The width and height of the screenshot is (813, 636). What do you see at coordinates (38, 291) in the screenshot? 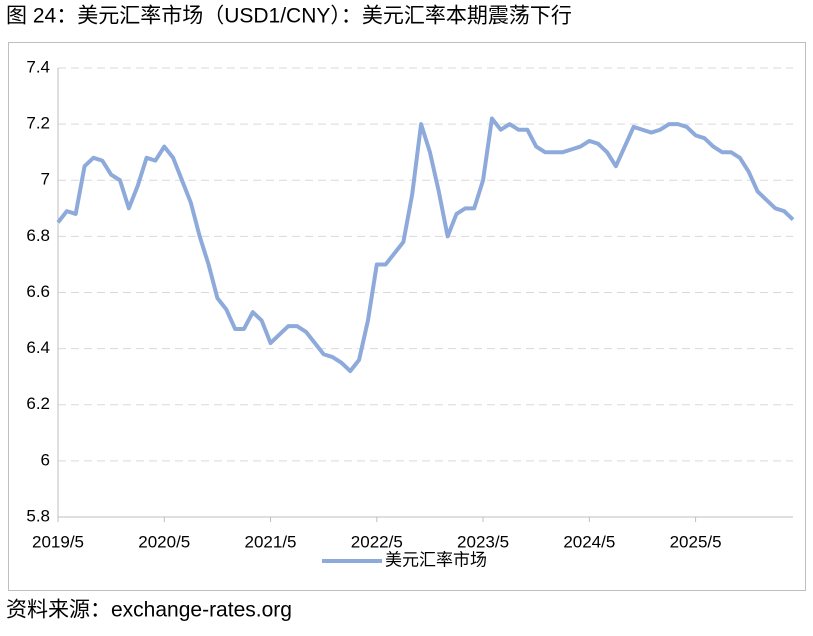
I see `y-tick-label: 6.6` at bounding box center [38, 291].